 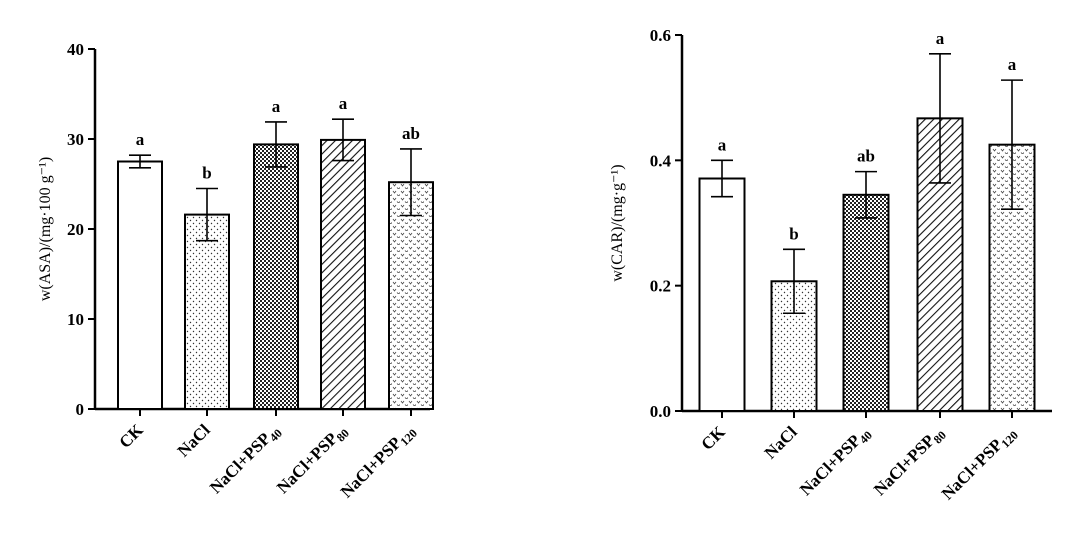 I want to click on y-tick-label: 0.0, so click(x=660, y=411).